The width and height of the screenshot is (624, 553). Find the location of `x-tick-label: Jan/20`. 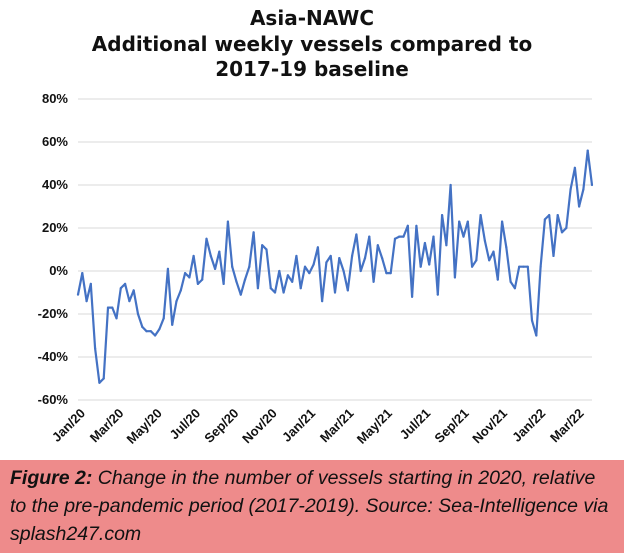

x-tick-label: Jan/20 is located at coordinates (68, 425).